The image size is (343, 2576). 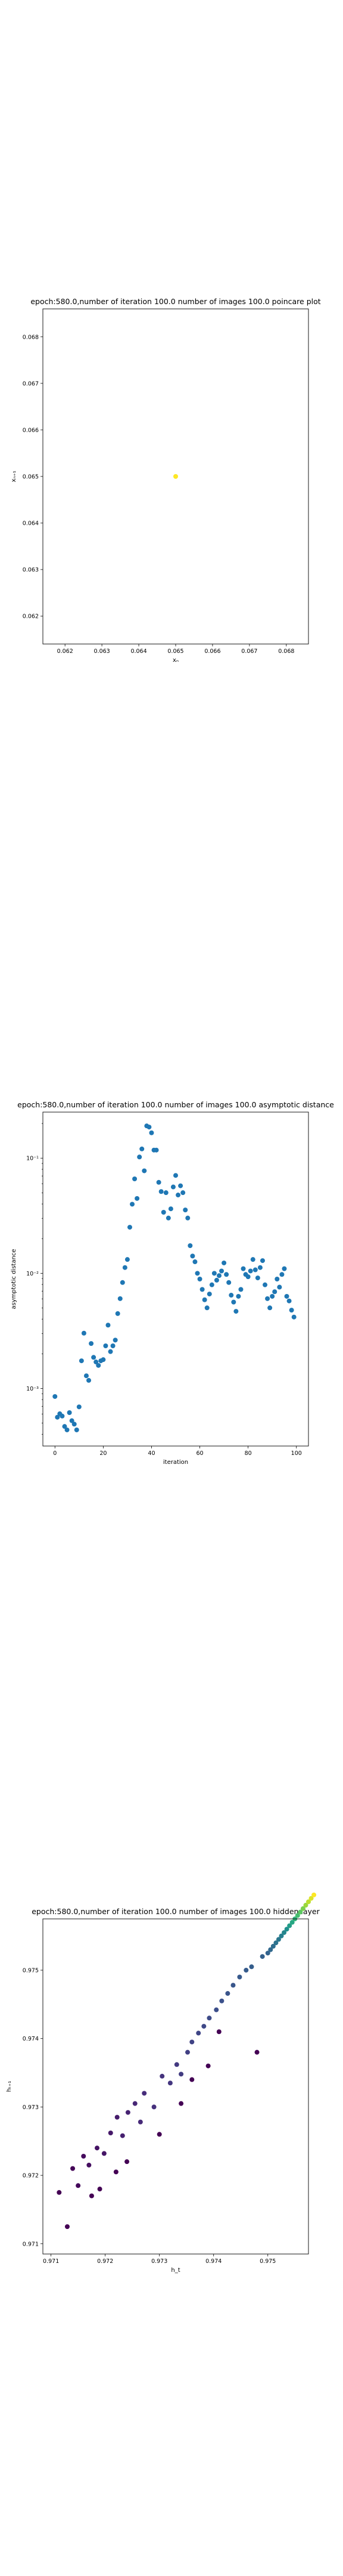 What do you see at coordinates (31, 383) in the screenshot?
I see `y-tick-label: 0.067` at bounding box center [31, 383].